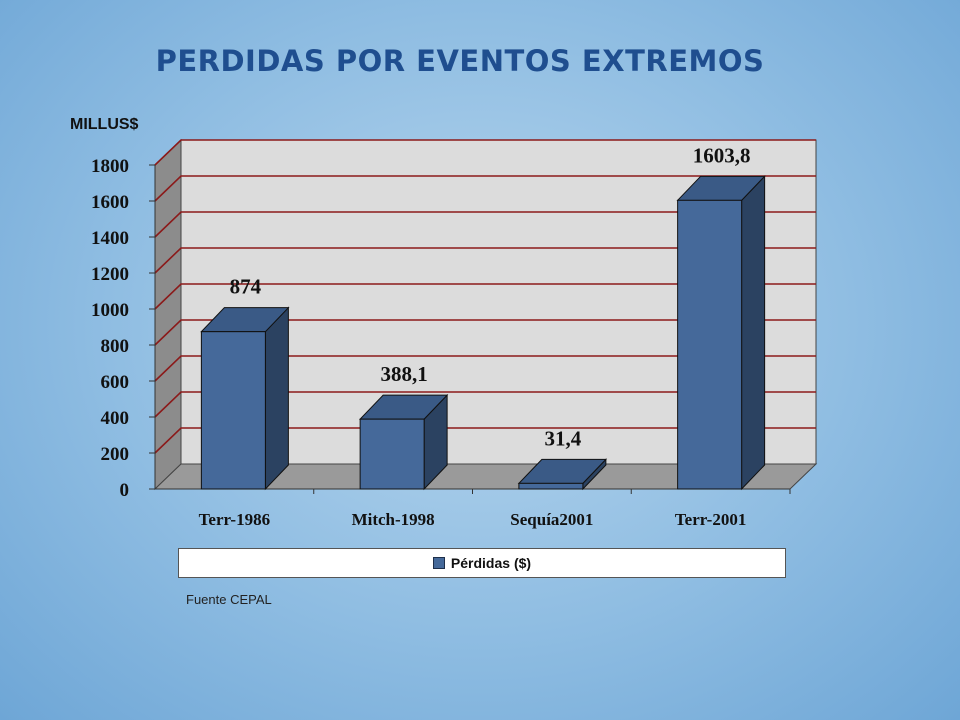 The height and width of the screenshot is (720, 960). I want to click on bar-Terr-1986, so click(233, 410).